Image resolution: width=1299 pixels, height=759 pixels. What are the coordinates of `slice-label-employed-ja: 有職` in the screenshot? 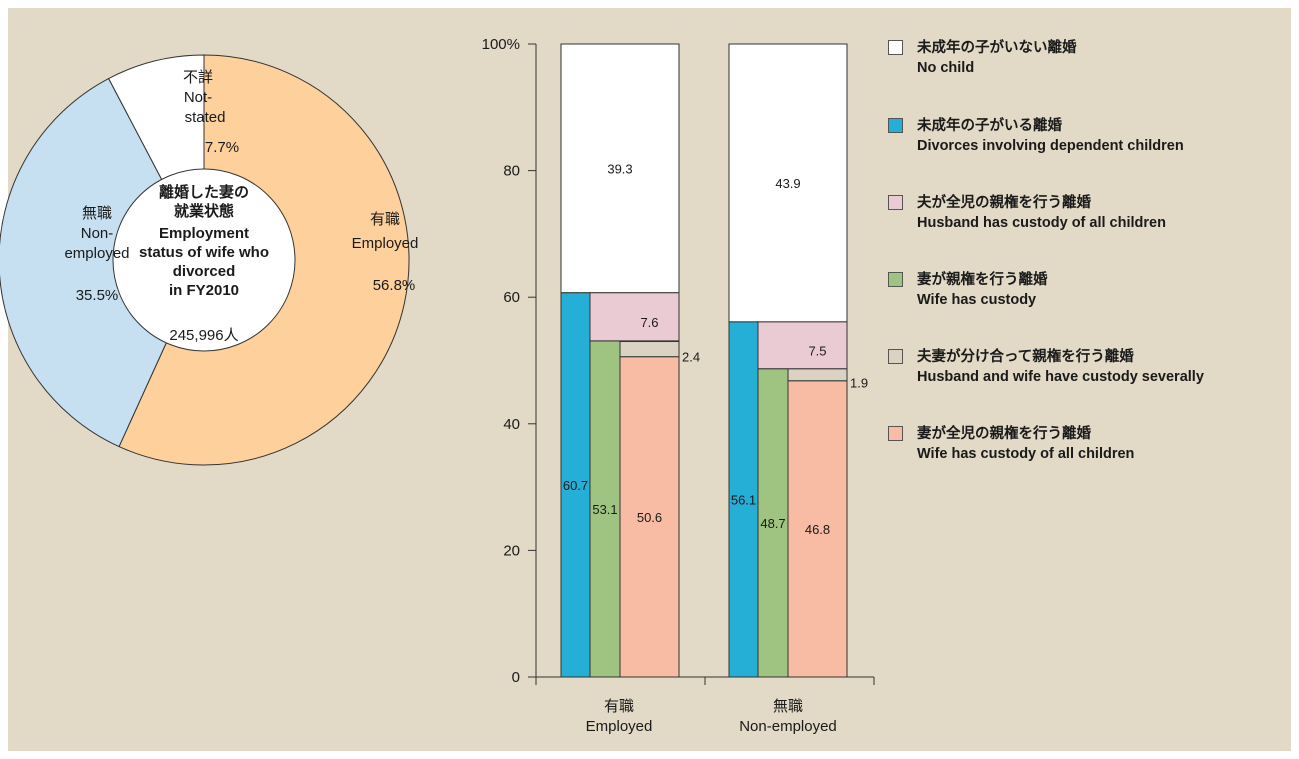 It's located at (385, 219).